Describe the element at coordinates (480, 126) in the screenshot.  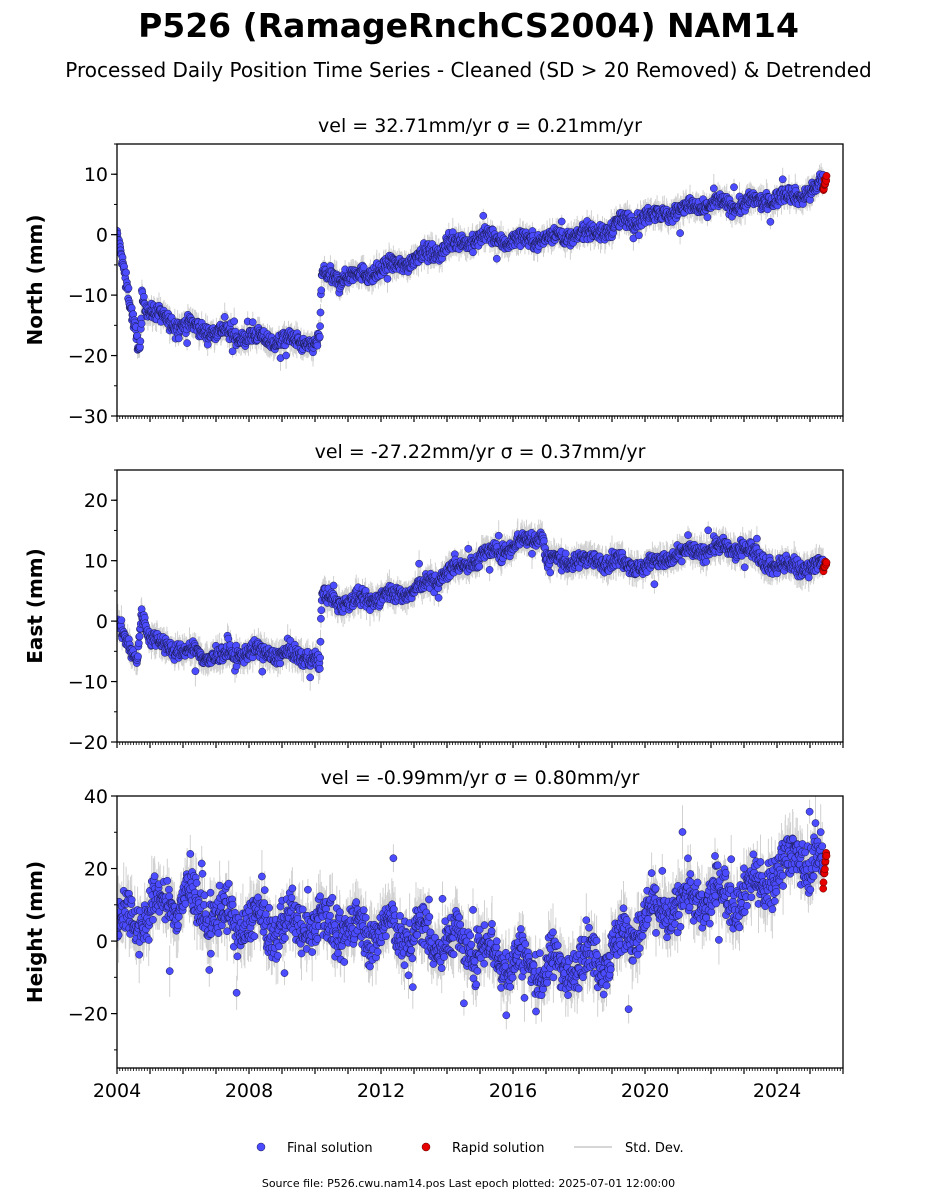
I see `panel-stats-1: vel = 32.71mm/yr σ = 0.21mm/yr` at that location.